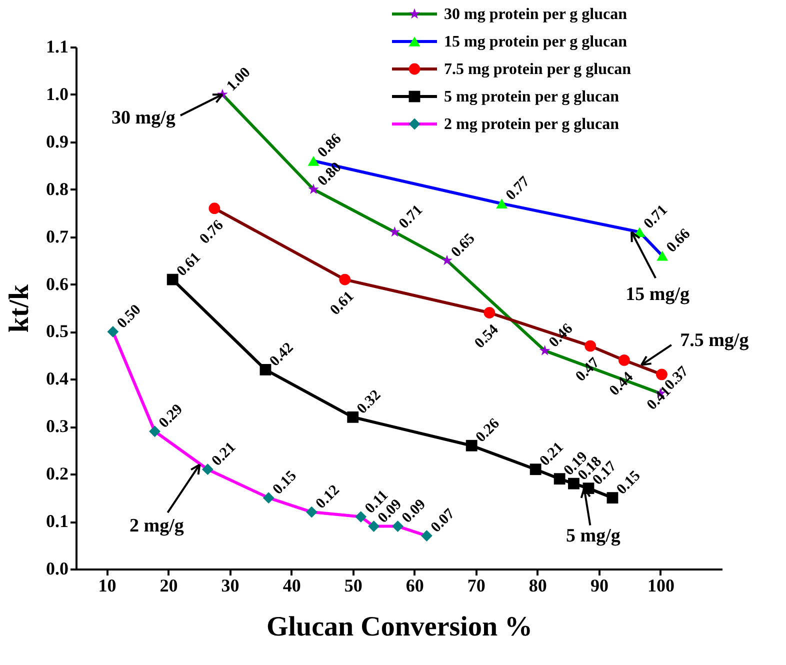  What do you see at coordinates (57, 521) in the screenshot?
I see `y-tick-label: 0.1` at bounding box center [57, 521].